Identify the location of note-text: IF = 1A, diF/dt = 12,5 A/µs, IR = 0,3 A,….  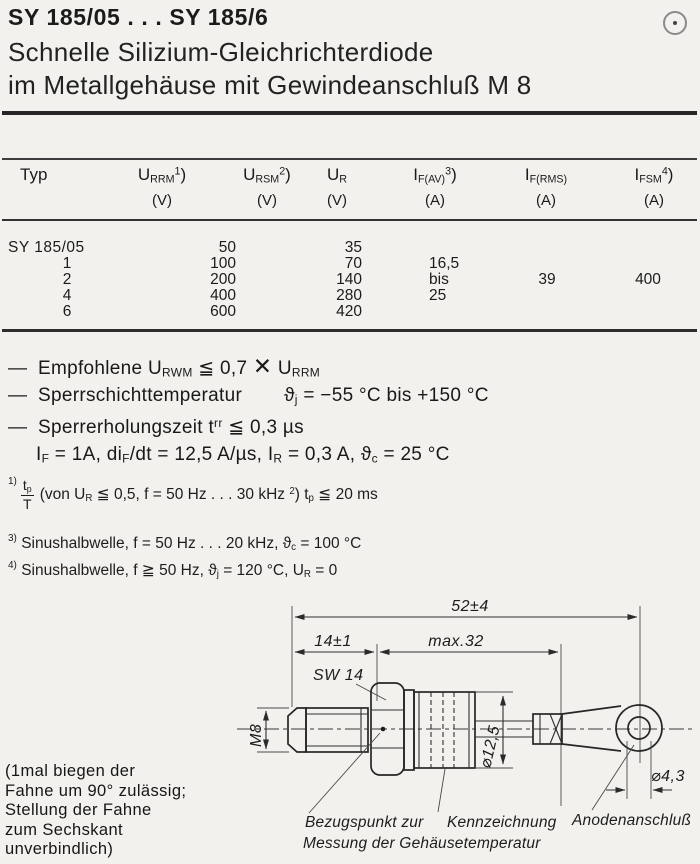
(243, 455).